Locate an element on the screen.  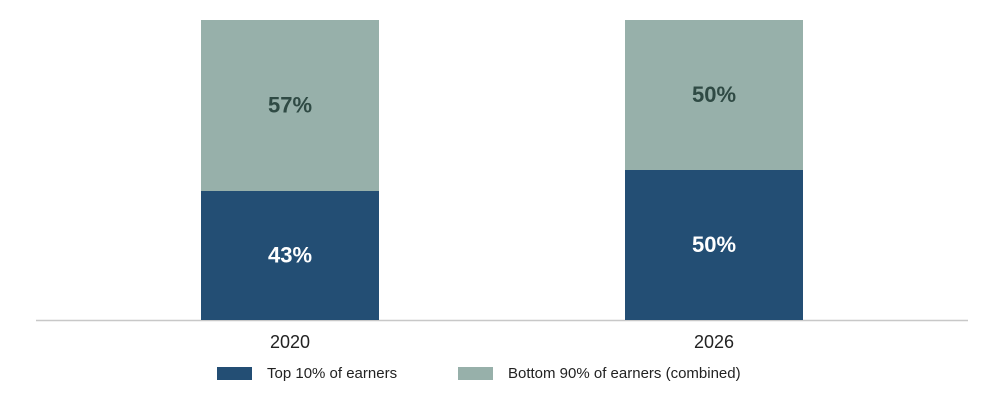
value-label: 57% is located at coordinates (290, 104).